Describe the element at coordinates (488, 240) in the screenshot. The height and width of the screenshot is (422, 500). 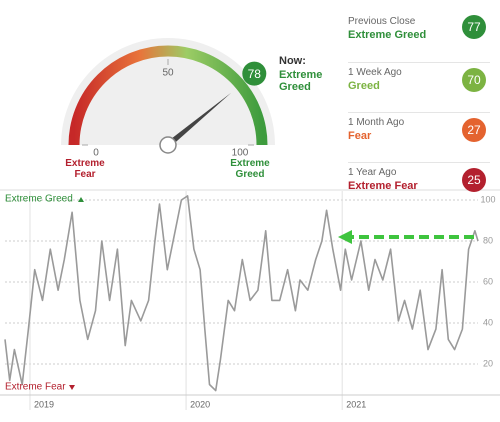
I see `y-tick-label: 80` at that location.